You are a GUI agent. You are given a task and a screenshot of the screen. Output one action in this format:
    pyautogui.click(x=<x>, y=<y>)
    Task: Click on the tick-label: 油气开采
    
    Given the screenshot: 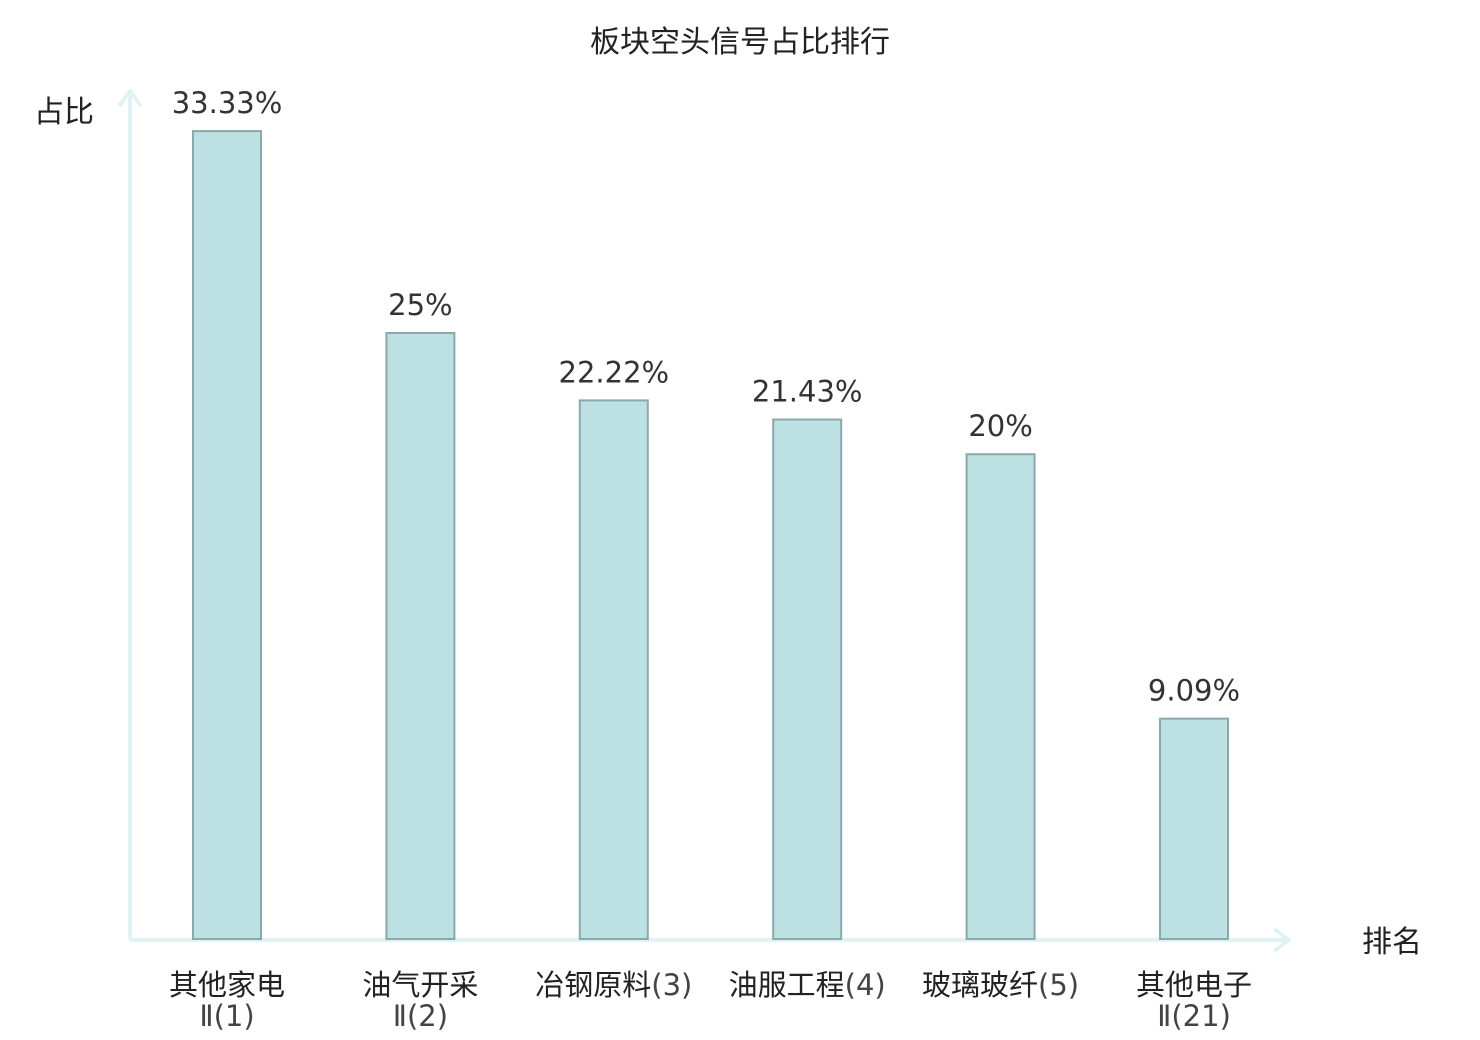 What is the action you would take?
    pyautogui.click(x=420, y=985)
    